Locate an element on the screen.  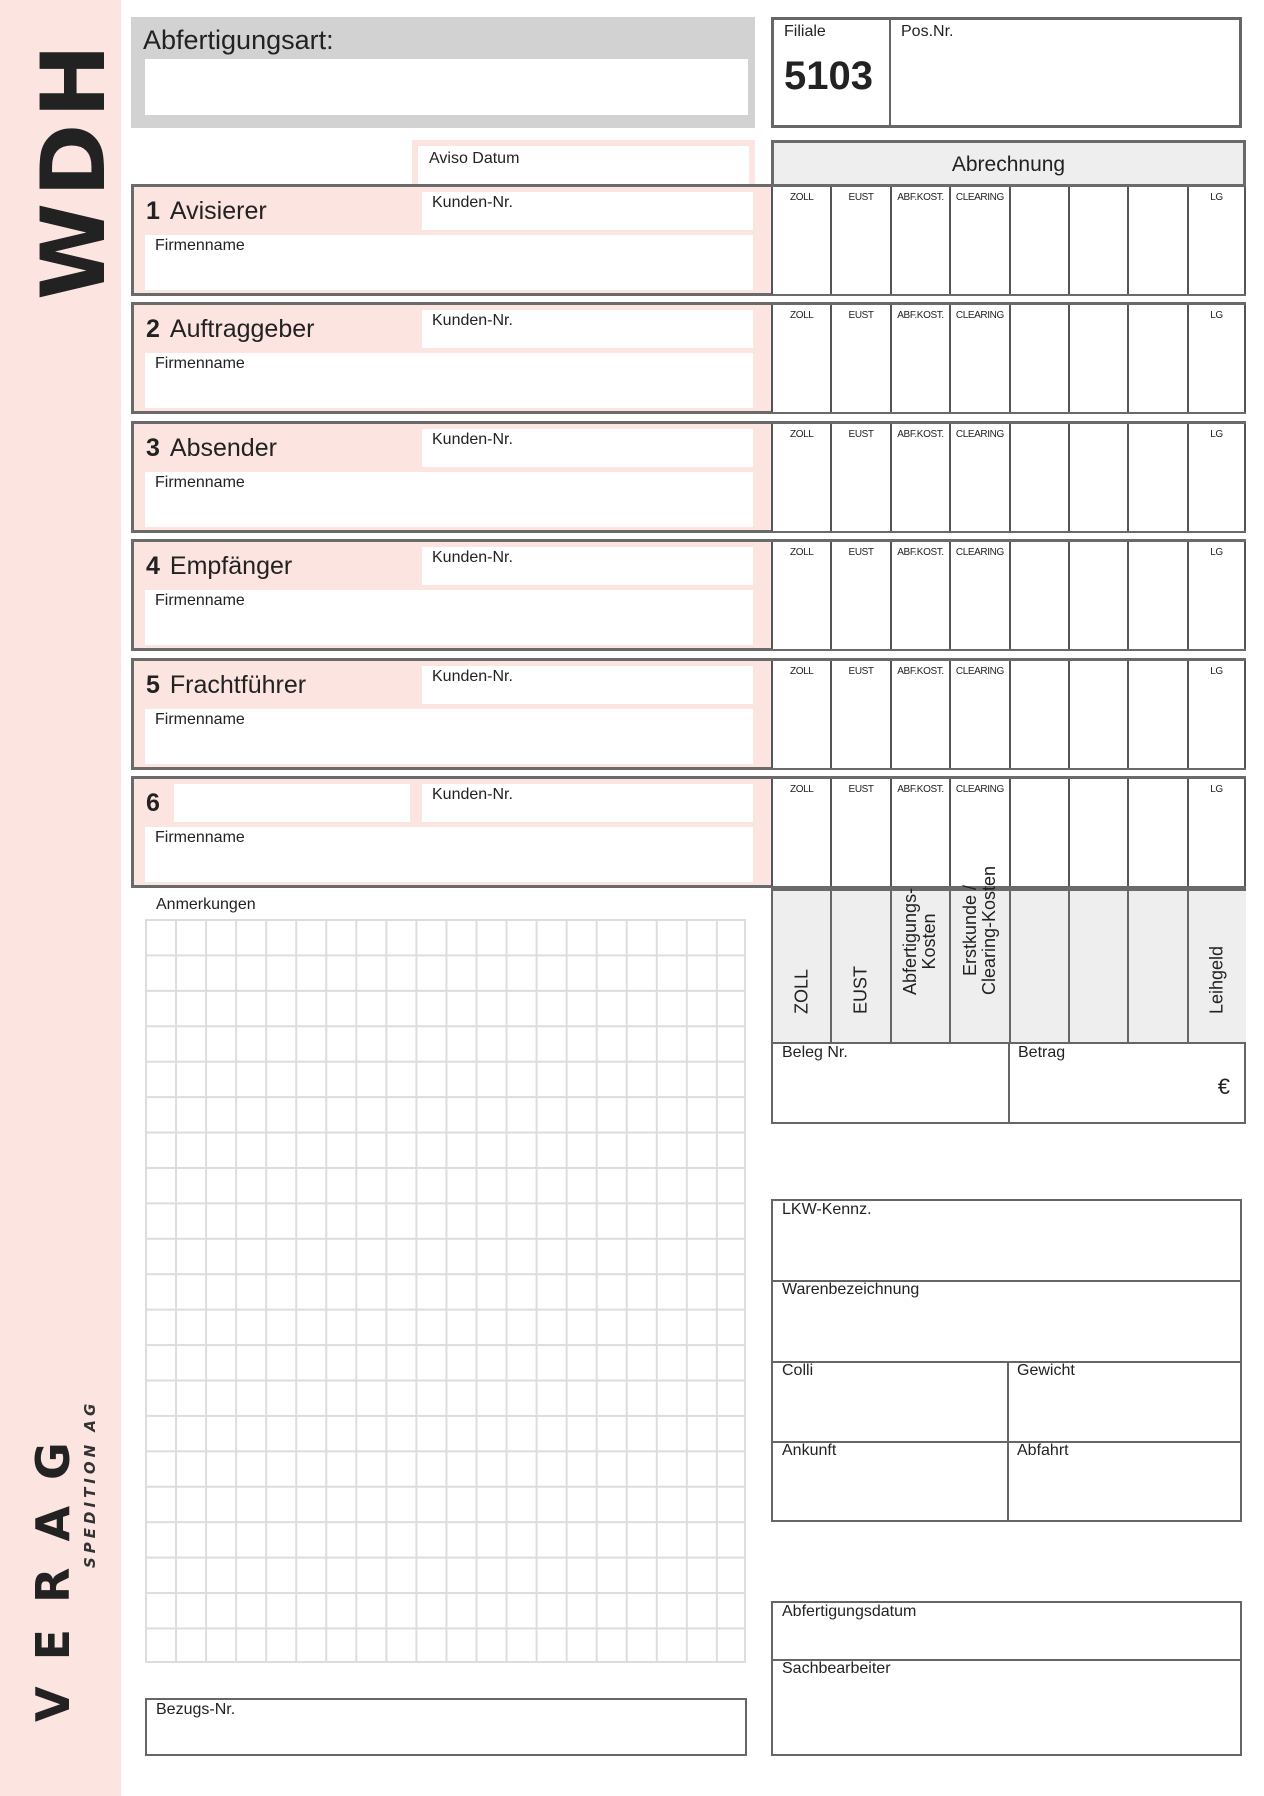
section-title: 6 is located at coordinates (158, 803).